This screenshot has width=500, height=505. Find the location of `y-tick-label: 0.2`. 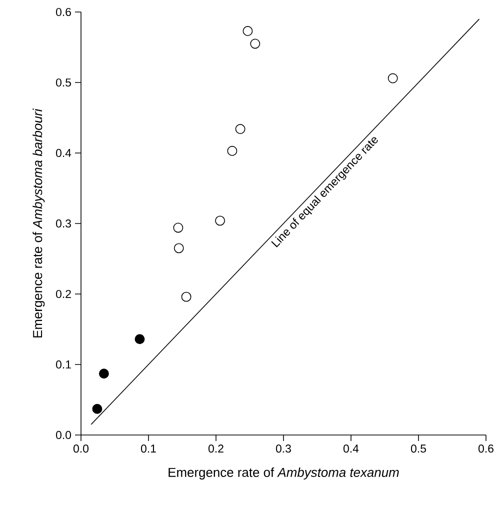

y-tick-label: 0.2 is located at coordinates (63, 294).